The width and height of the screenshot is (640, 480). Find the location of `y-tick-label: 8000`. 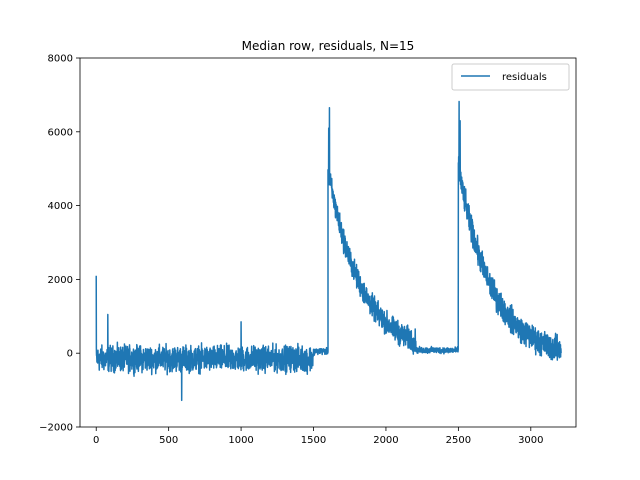

y-tick-label: 8000 is located at coordinates (60, 59).